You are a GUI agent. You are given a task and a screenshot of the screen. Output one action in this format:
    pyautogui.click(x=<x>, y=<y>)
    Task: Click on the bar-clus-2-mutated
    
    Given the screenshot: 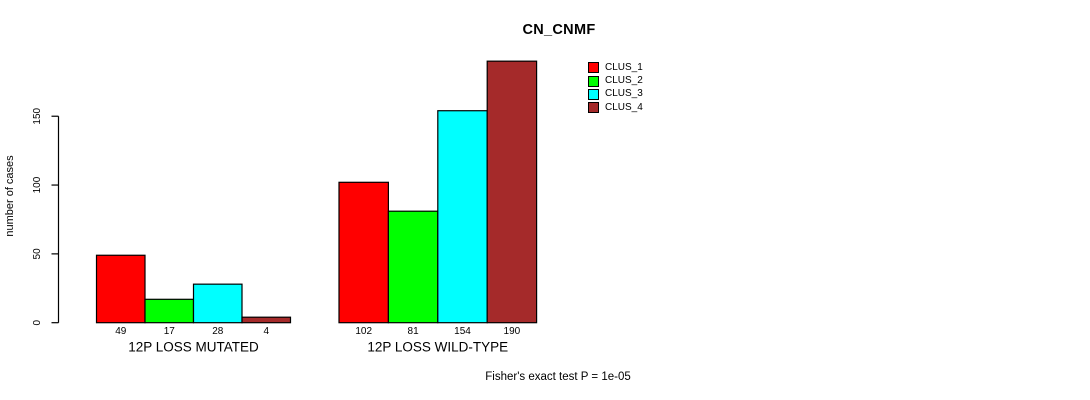 What is the action you would take?
    pyautogui.click(x=169, y=311)
    